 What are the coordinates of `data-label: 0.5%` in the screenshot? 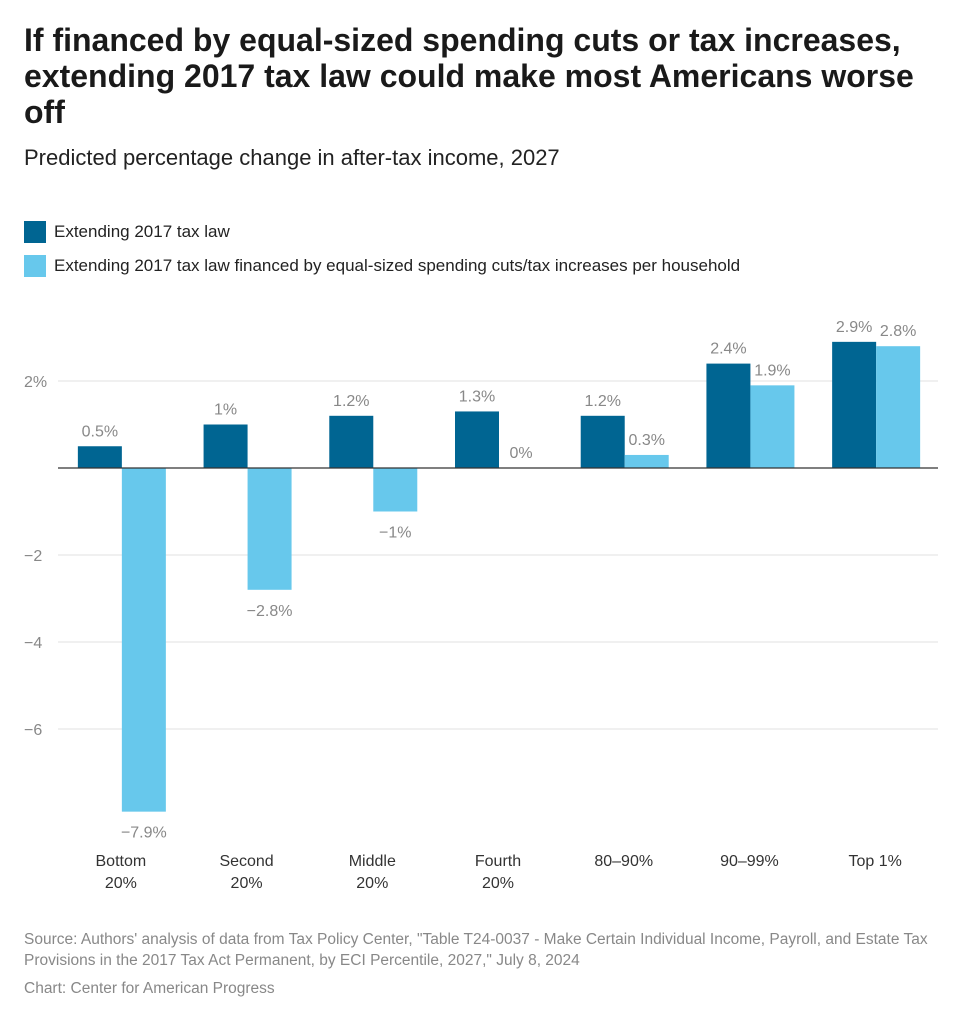 It's located at (100, 431).